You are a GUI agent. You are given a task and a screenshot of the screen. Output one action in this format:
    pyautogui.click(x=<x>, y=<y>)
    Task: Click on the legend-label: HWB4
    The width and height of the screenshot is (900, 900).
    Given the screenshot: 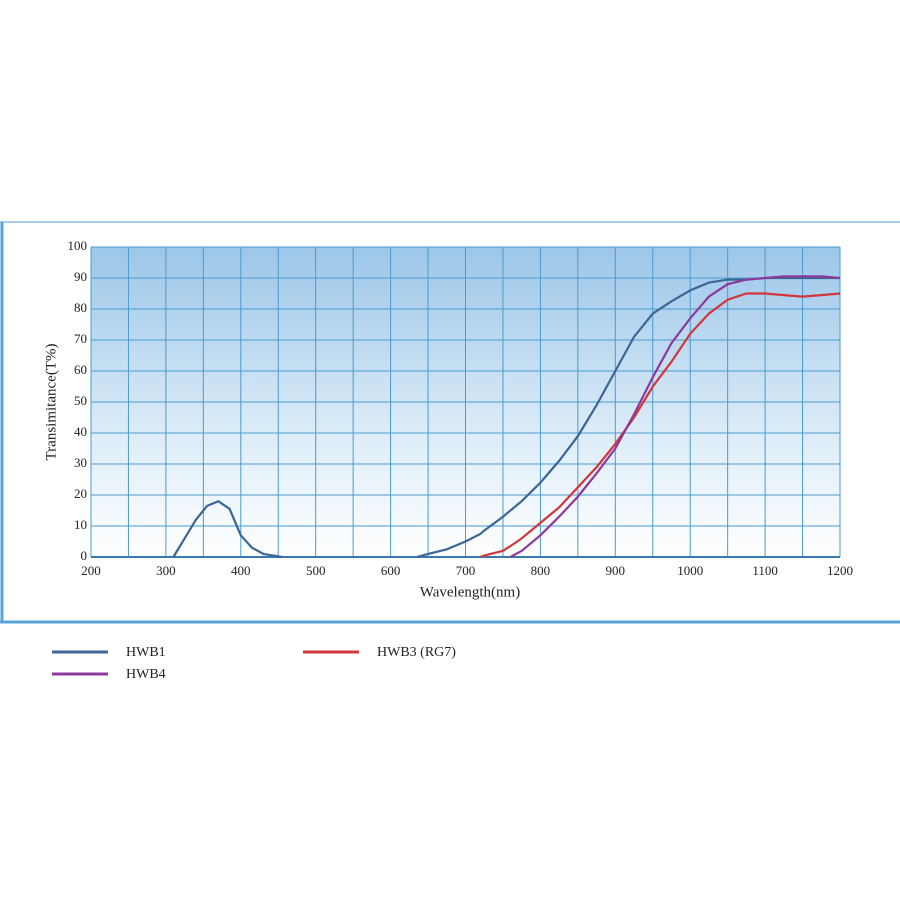 What is the action you would take?
    pyautogui.click(x=146, y=674)
    